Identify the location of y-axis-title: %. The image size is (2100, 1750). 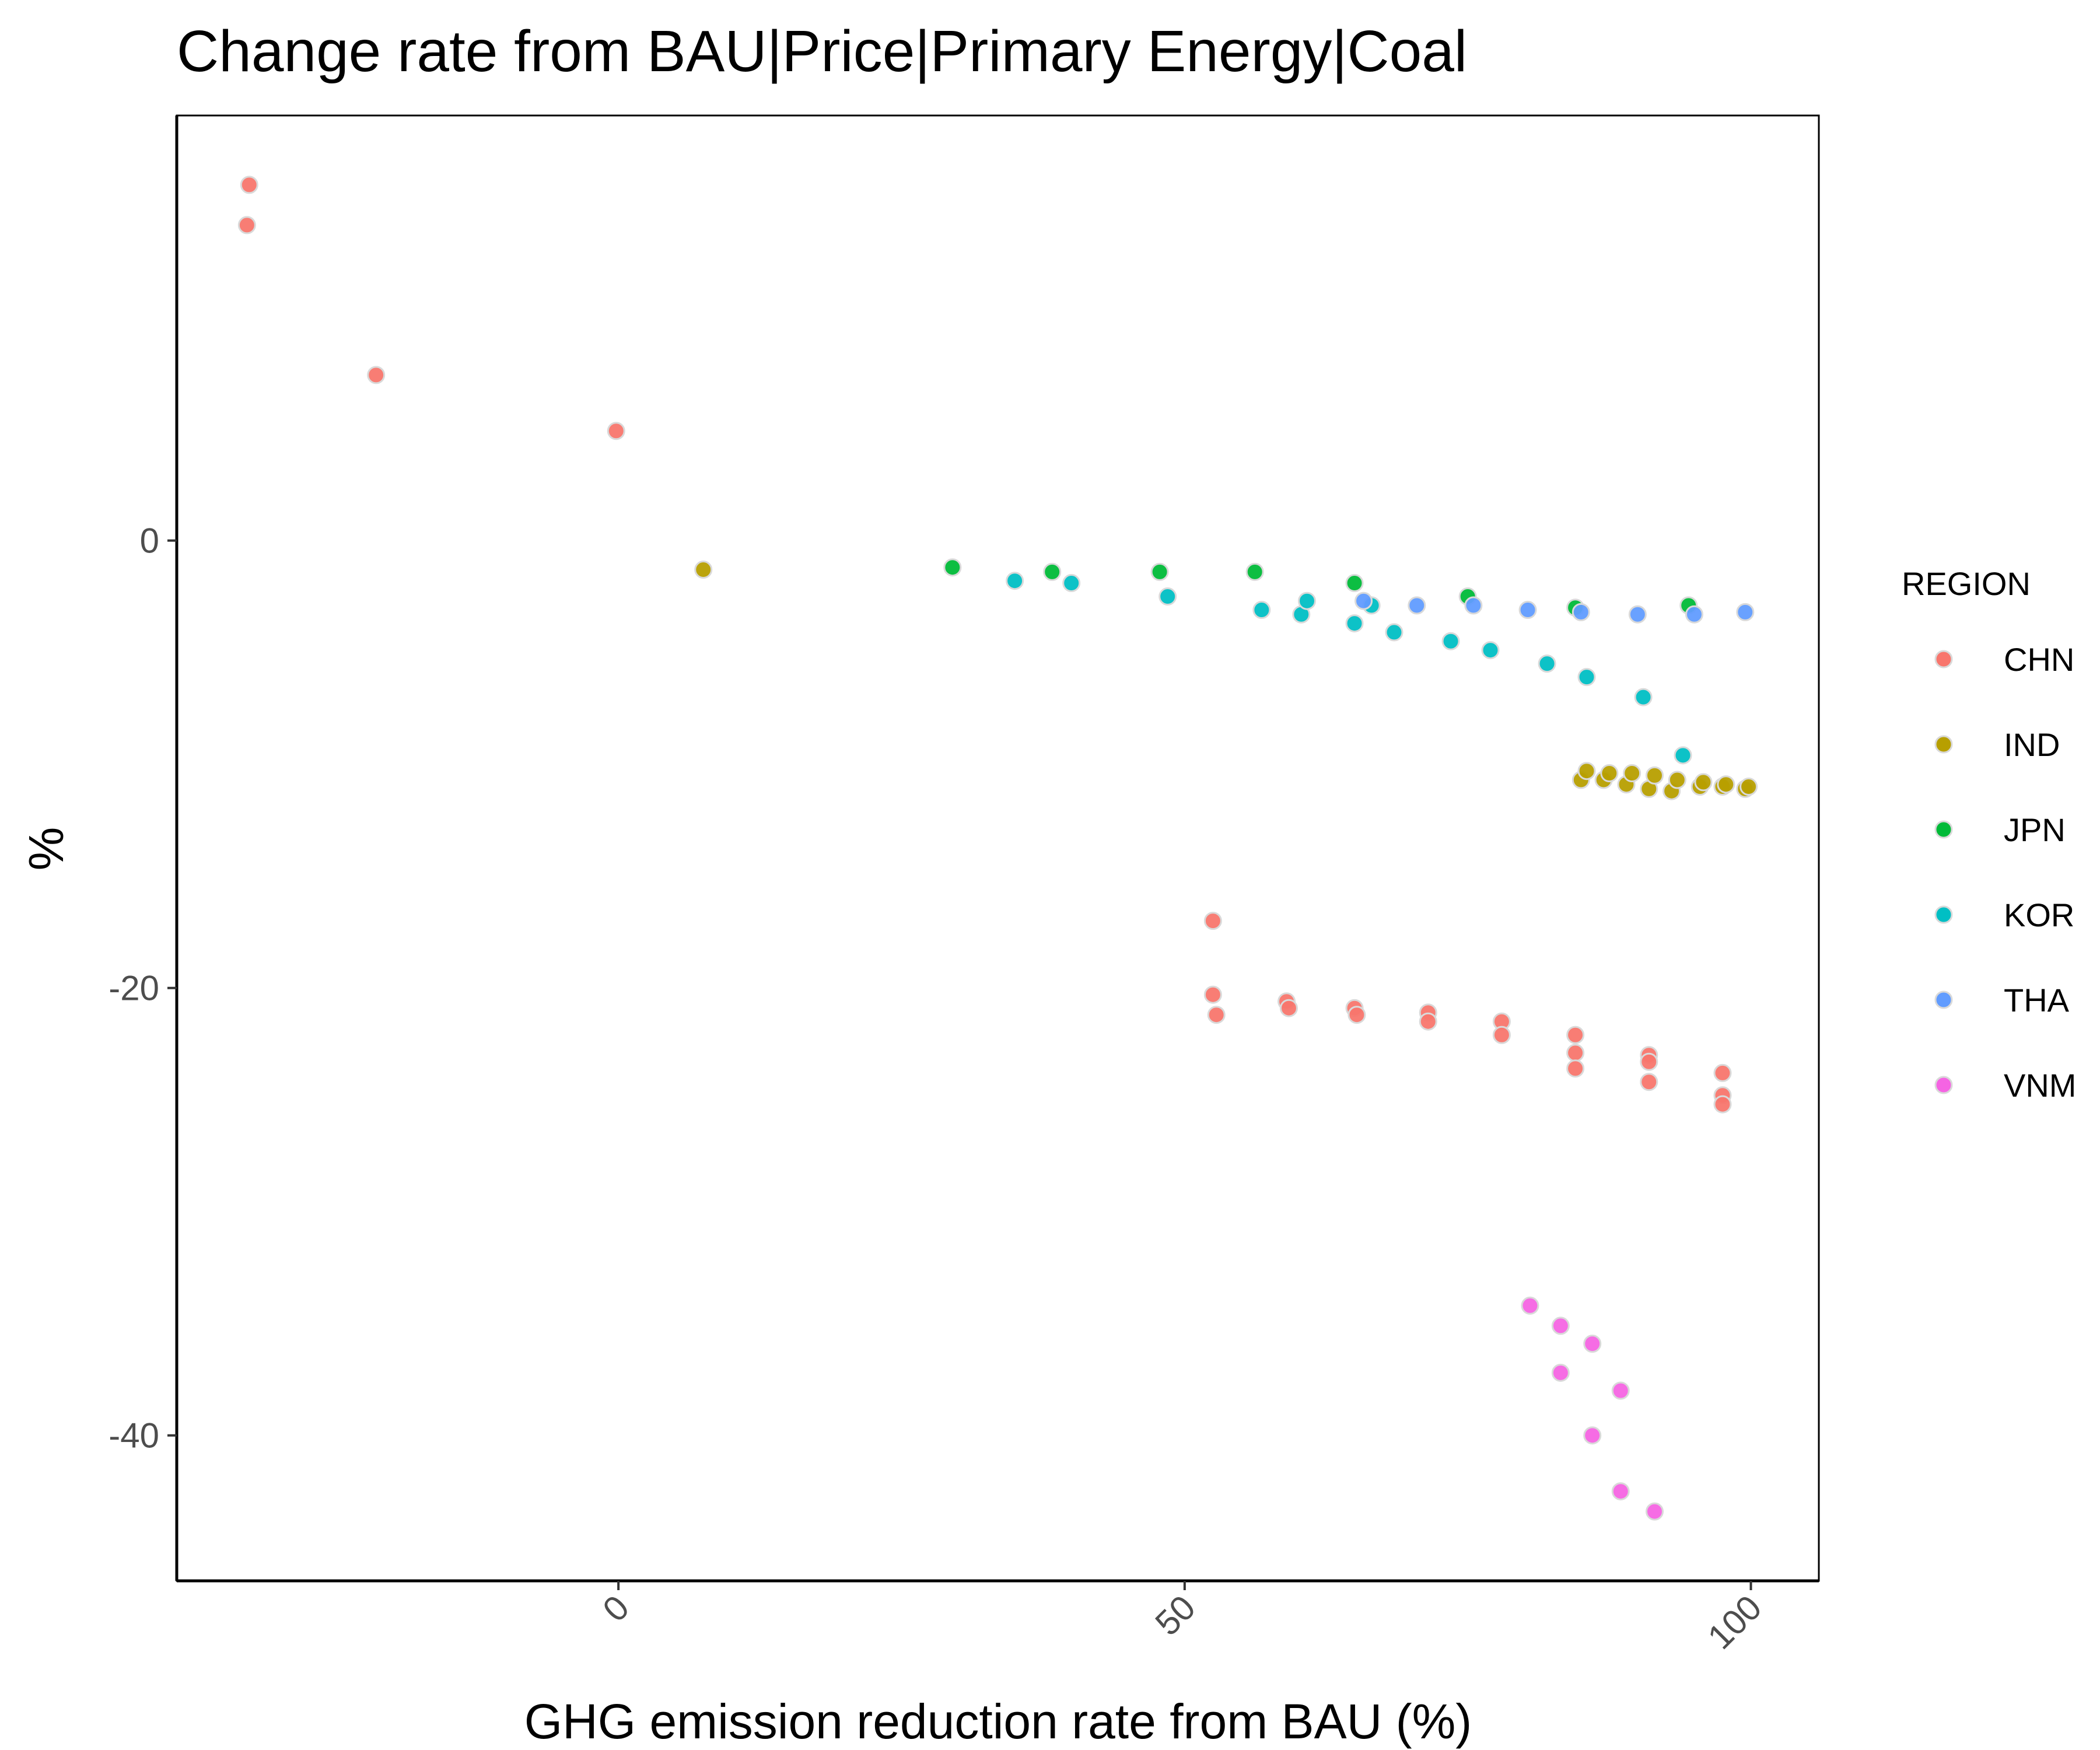
(46, 849).